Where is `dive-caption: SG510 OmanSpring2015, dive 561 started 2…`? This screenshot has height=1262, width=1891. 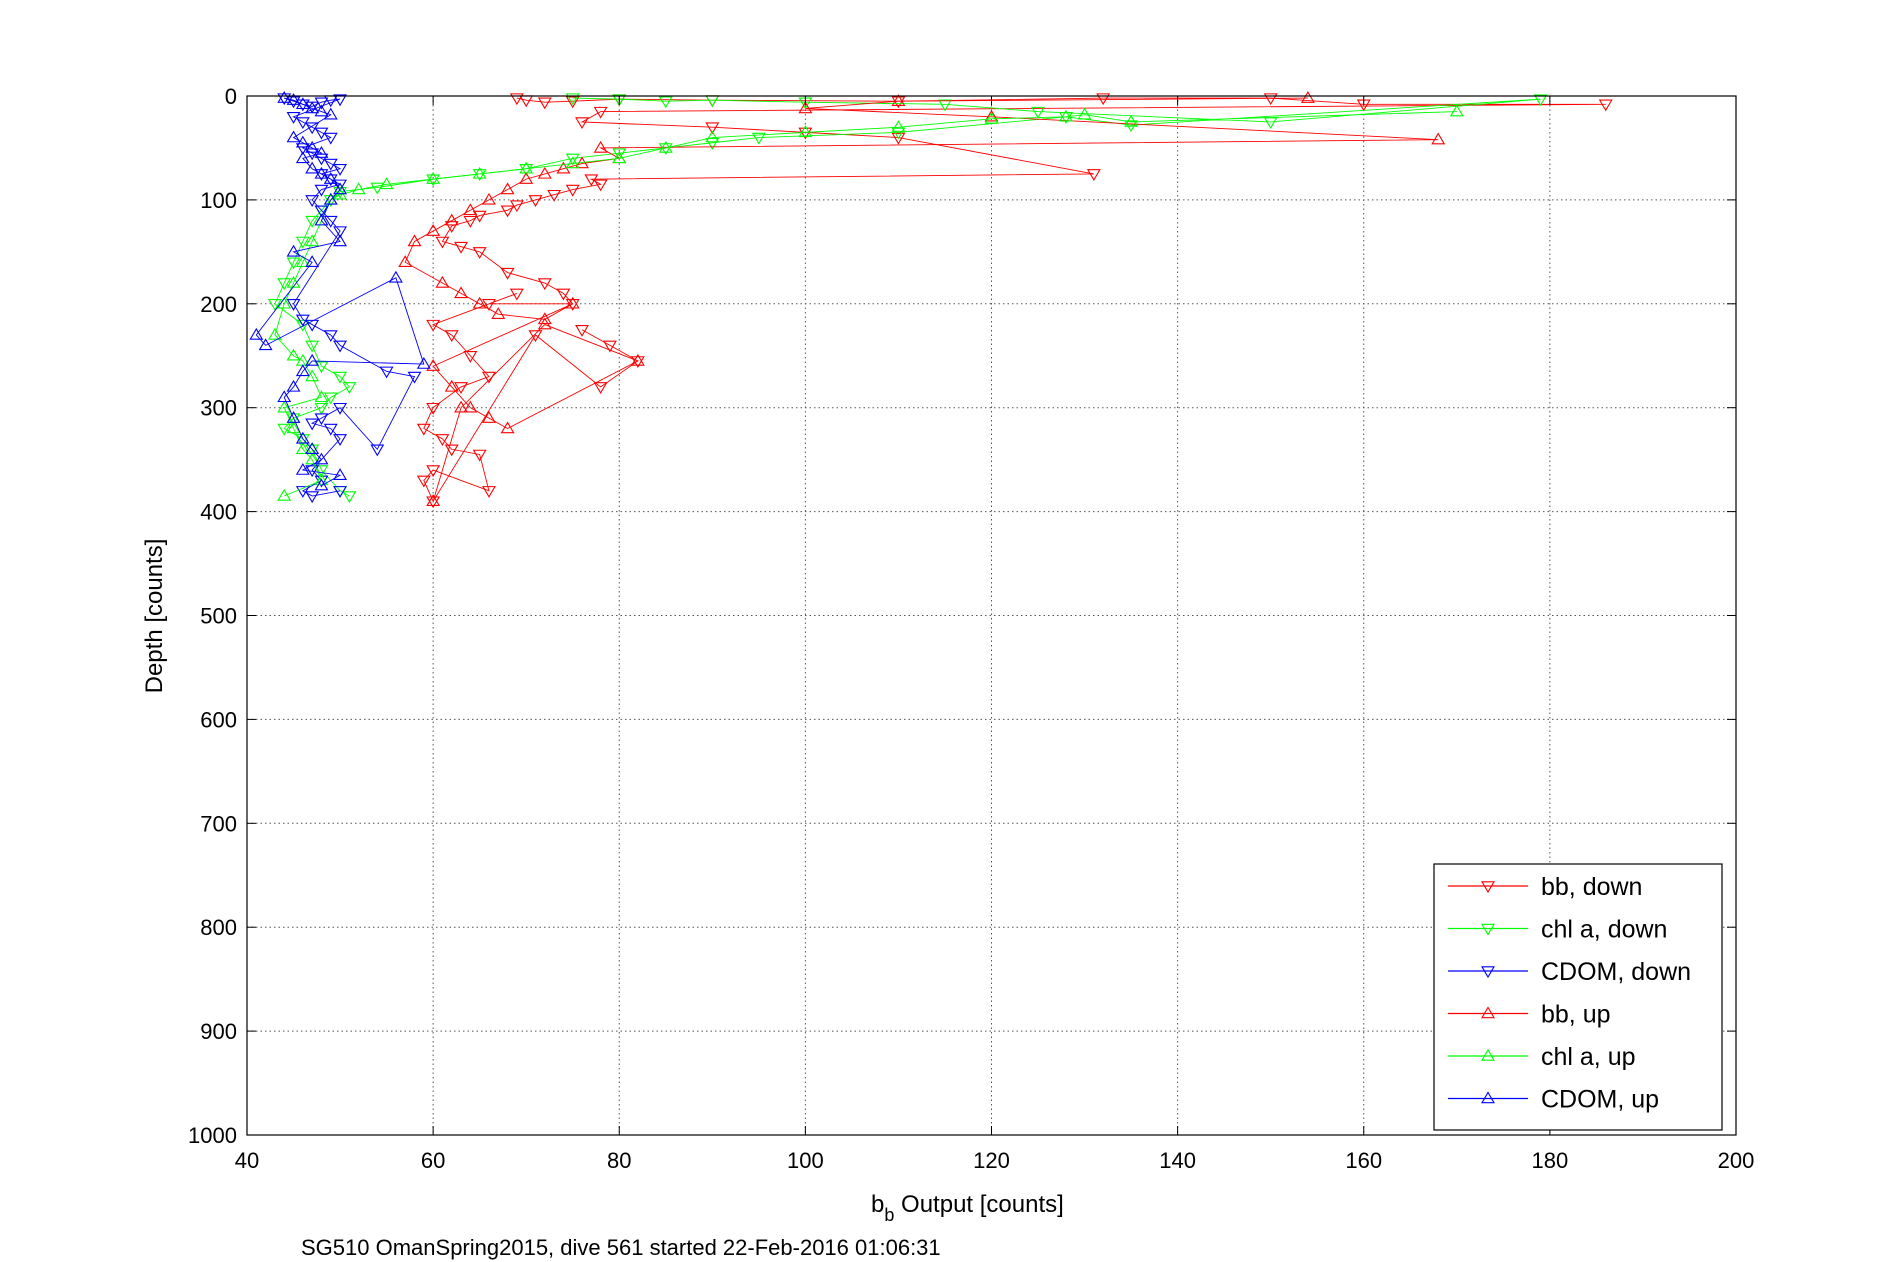
dive-caption: SG510 OmanSpring2015, dive 561 started 2… is located at coordinates (621, 1247).